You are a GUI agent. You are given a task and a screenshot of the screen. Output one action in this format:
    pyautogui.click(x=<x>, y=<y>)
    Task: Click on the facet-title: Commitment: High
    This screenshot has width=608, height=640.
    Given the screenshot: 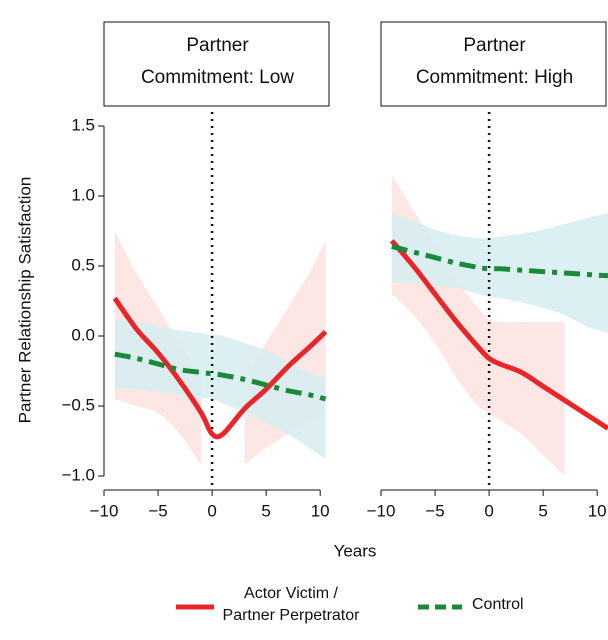 What is the action you would take?
    pyautogui.click(x=494, y=77)
    